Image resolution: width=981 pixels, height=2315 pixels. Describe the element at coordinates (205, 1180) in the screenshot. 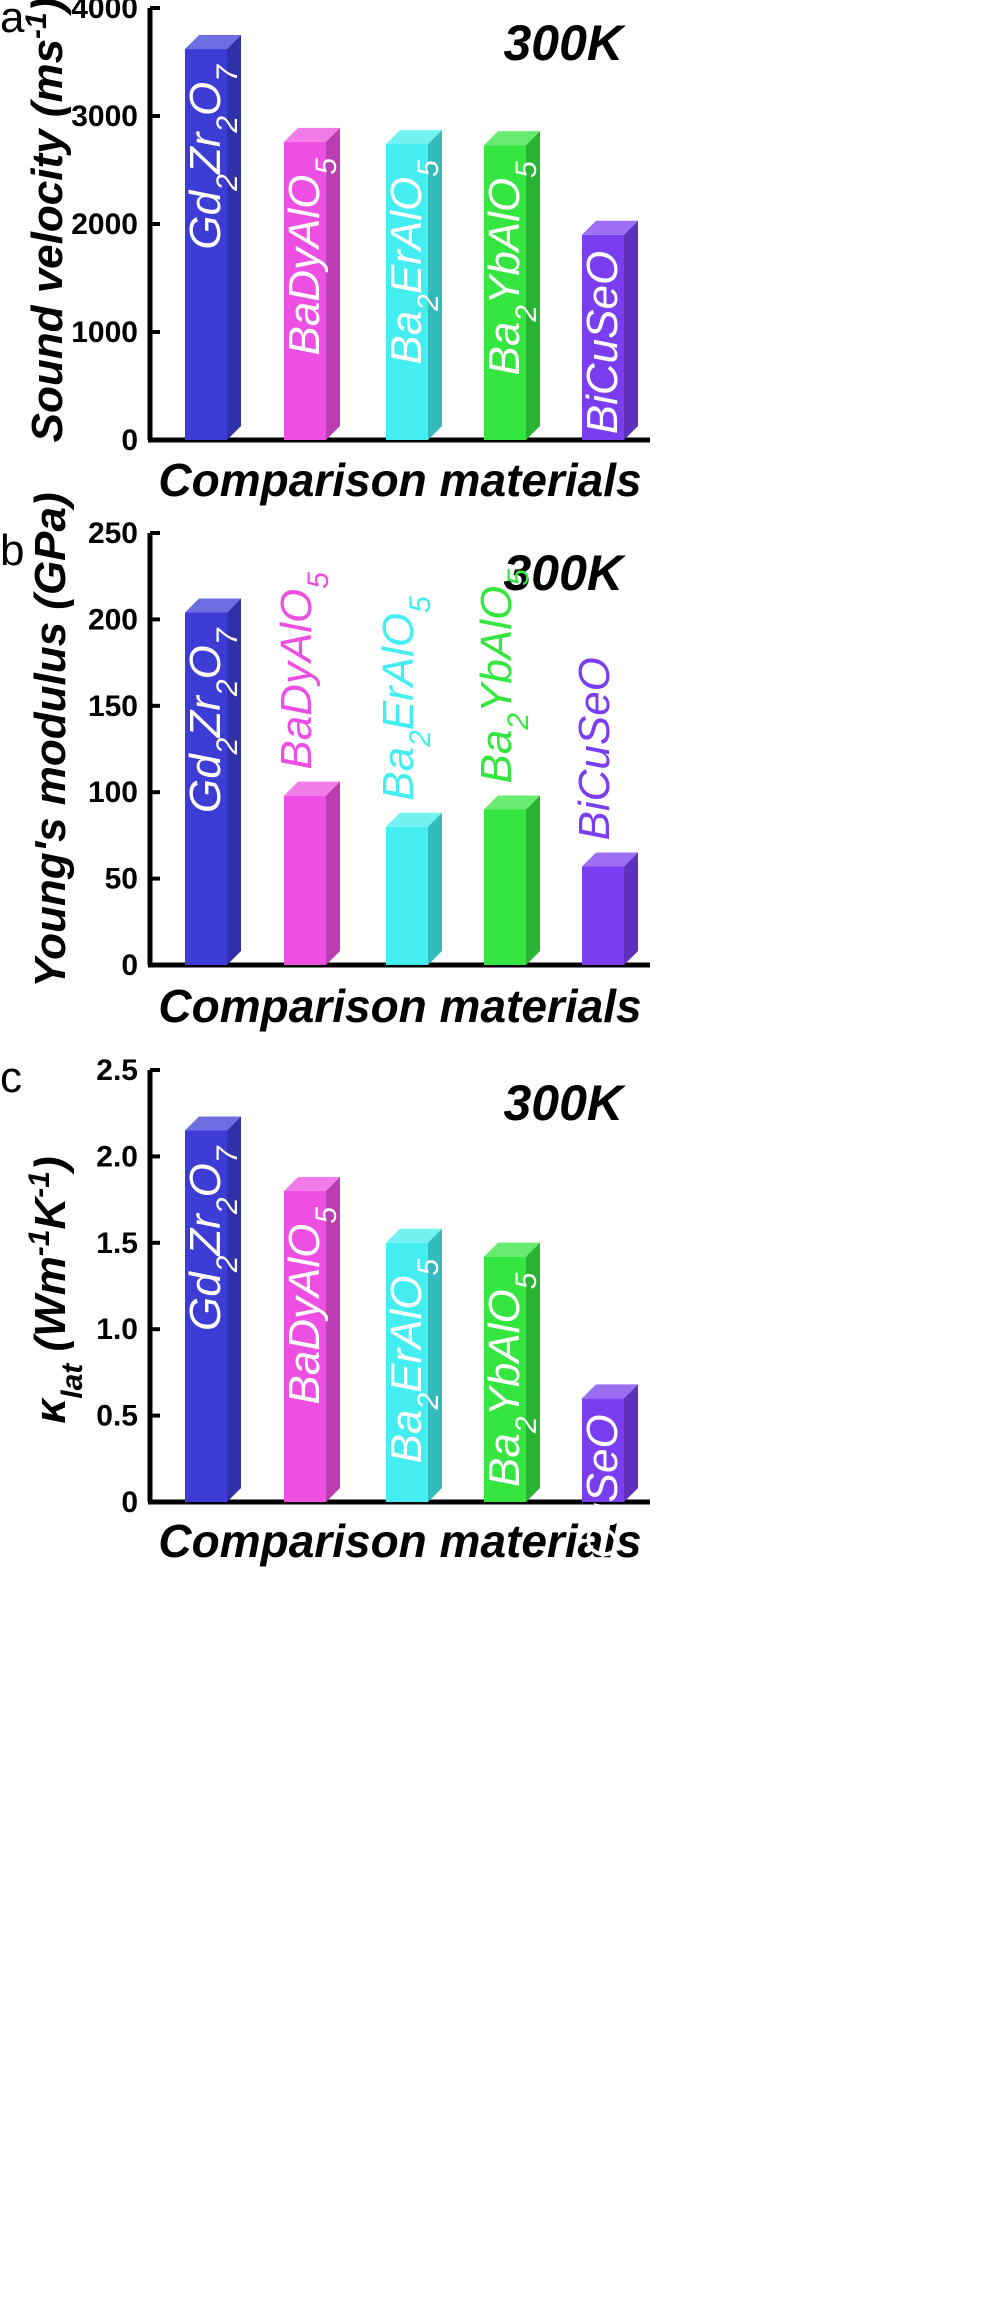

I see `bar-label-part: O` at that location.